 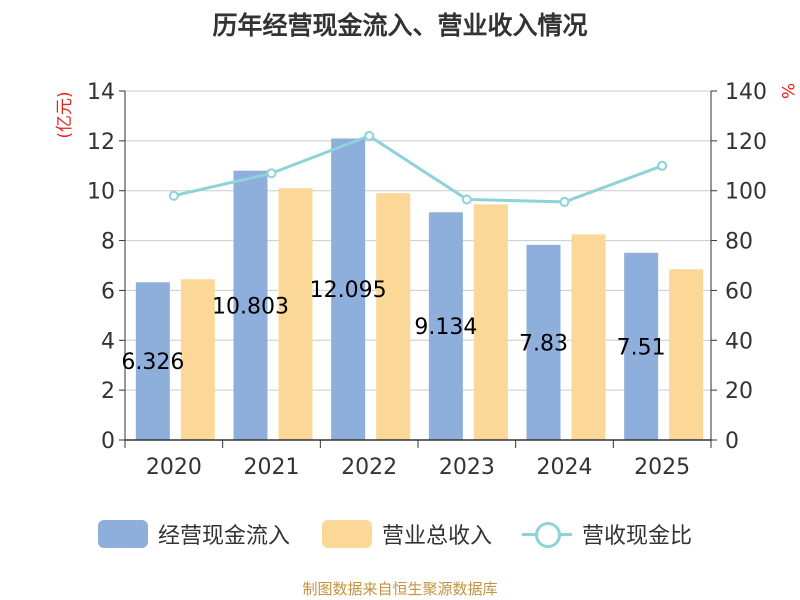 What do you see at coordinates (739, 391) in the screenshot?
I see `y-right-tick-label: 20` at bounding box center [739, 391].